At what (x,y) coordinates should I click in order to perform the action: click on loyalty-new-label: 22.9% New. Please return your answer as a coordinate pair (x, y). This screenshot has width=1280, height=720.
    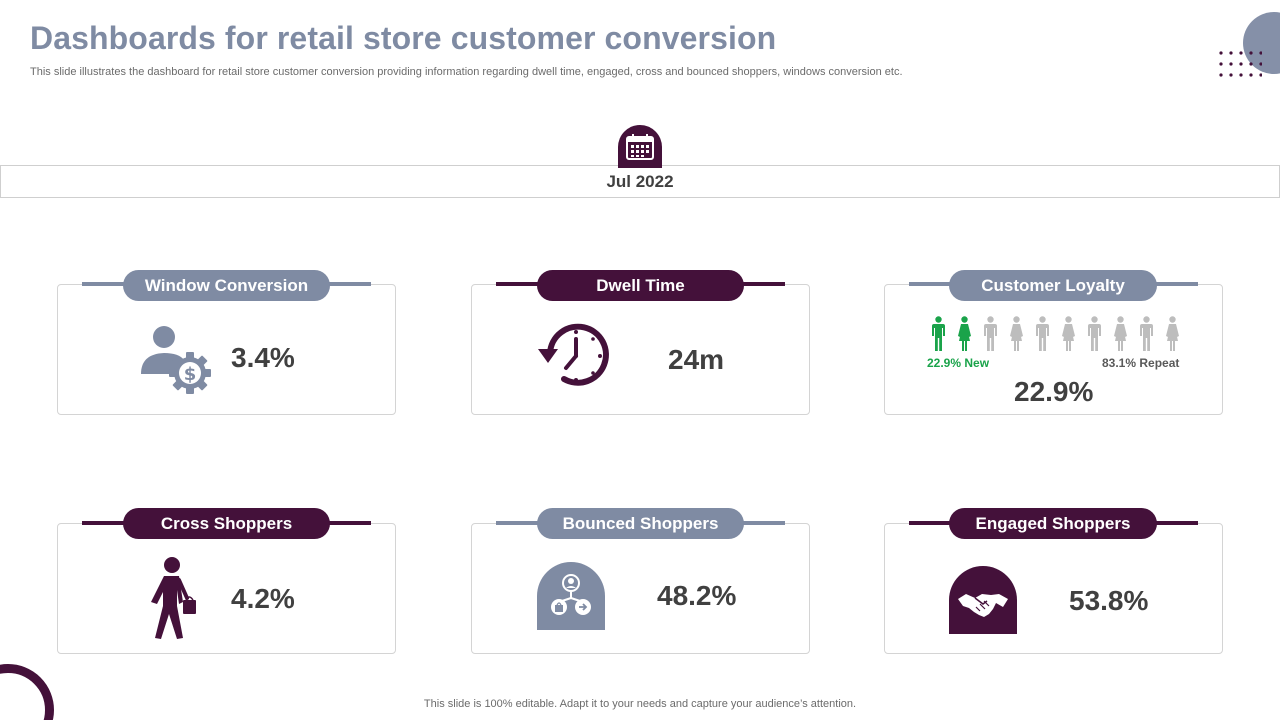
    Looking at the image, I should click on (958, 363).